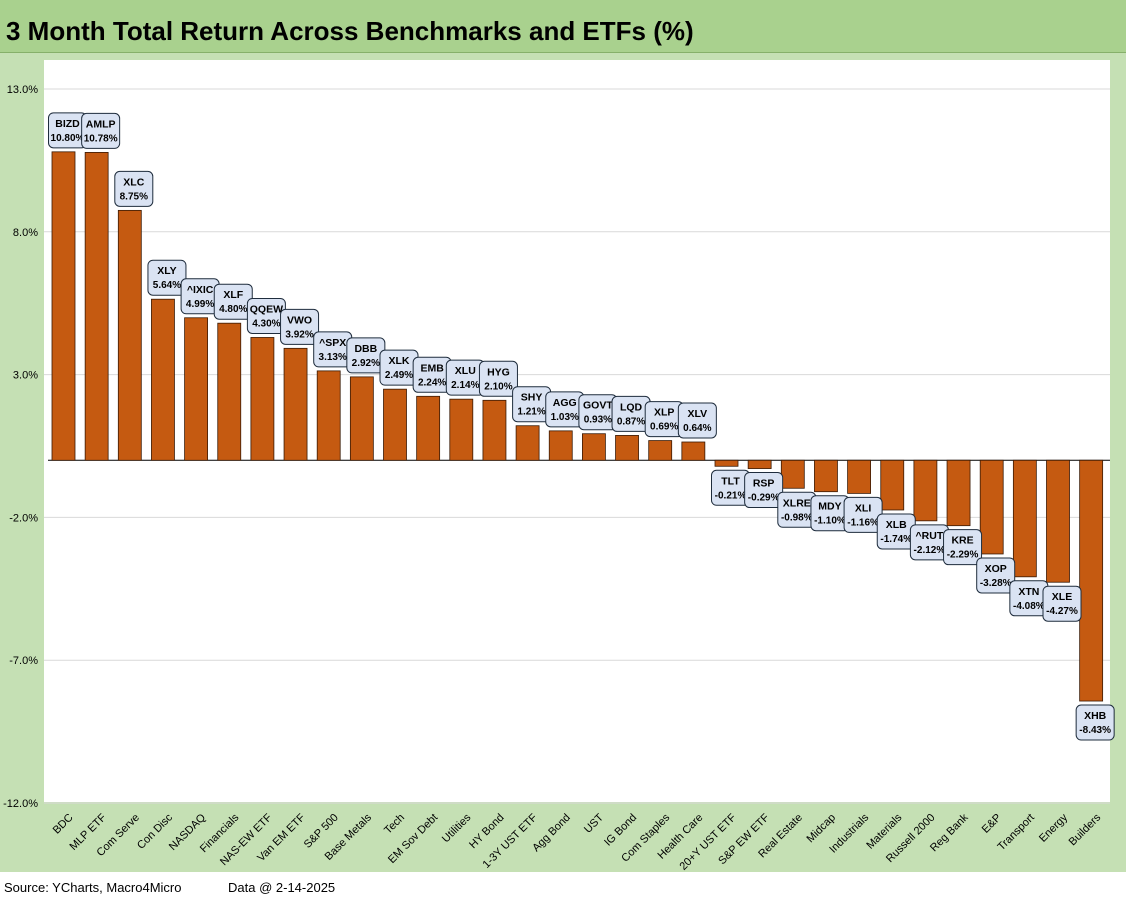 Image resolution: width=1126 pixels, height=906 pixels. Describe the element at coordinates (465, 385) in the screenshot. I see `data-label-value: 2.14%` at that location.